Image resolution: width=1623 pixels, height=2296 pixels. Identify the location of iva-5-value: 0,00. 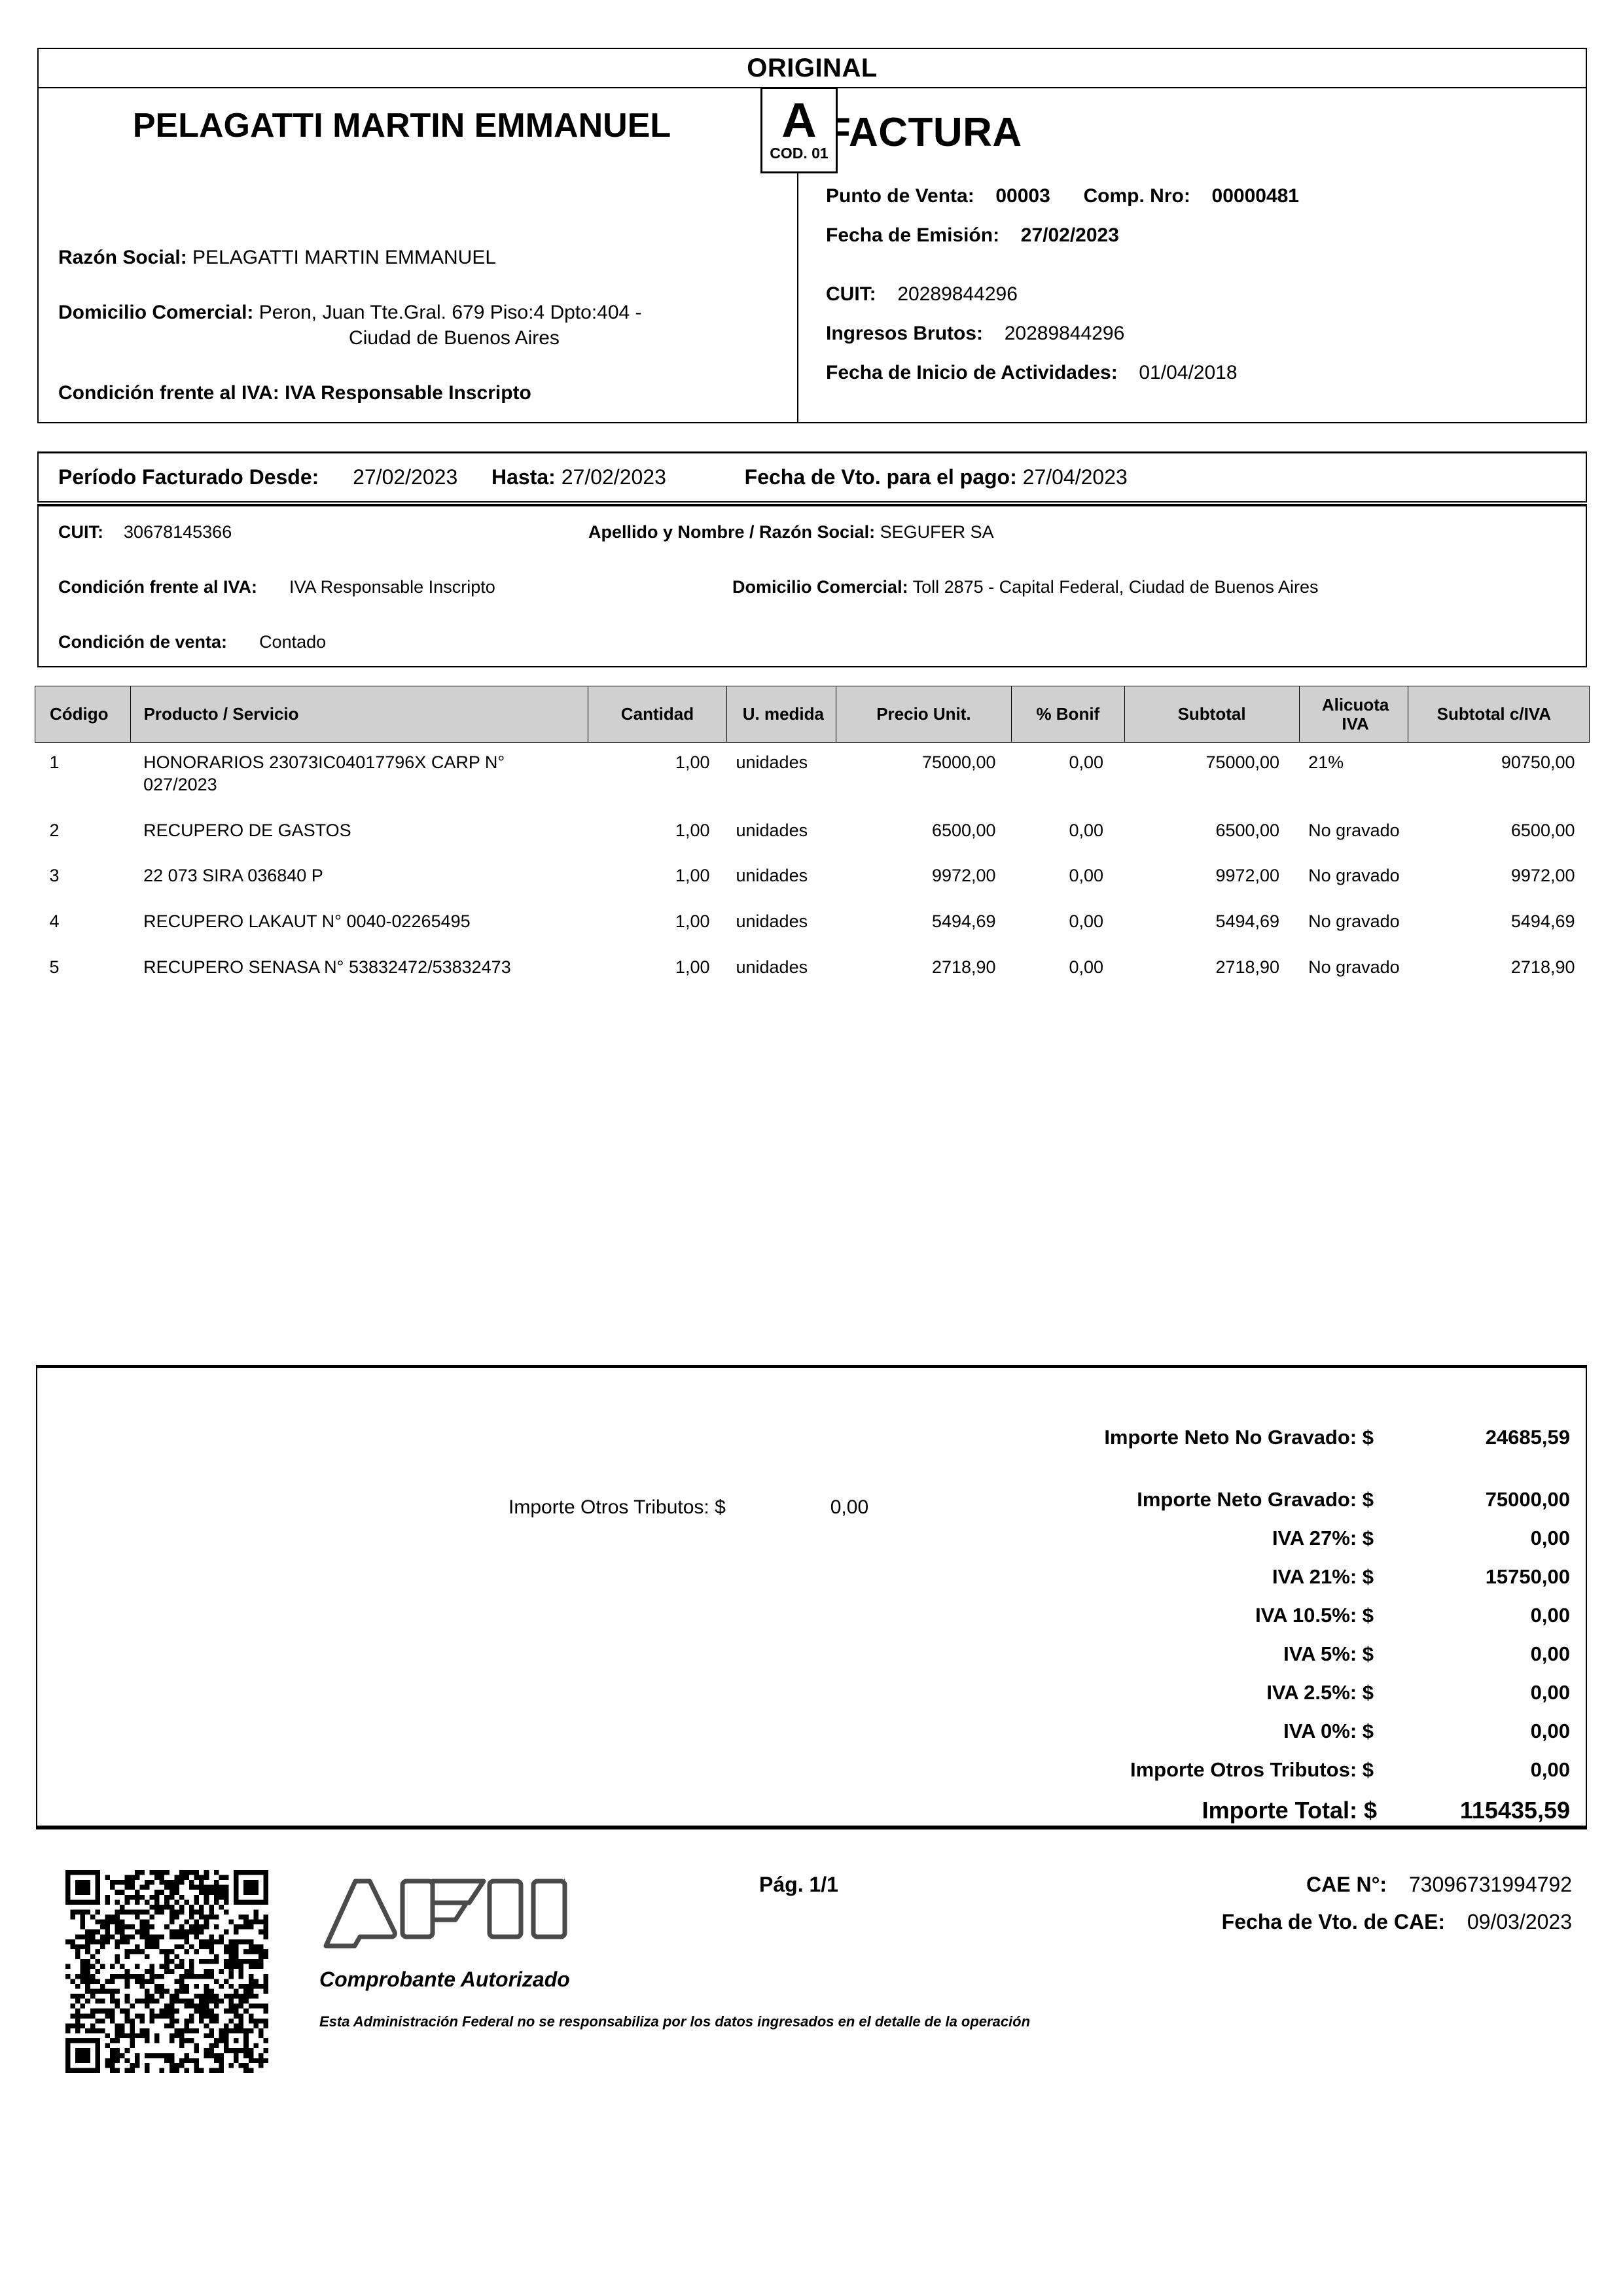
(1550, 1653).